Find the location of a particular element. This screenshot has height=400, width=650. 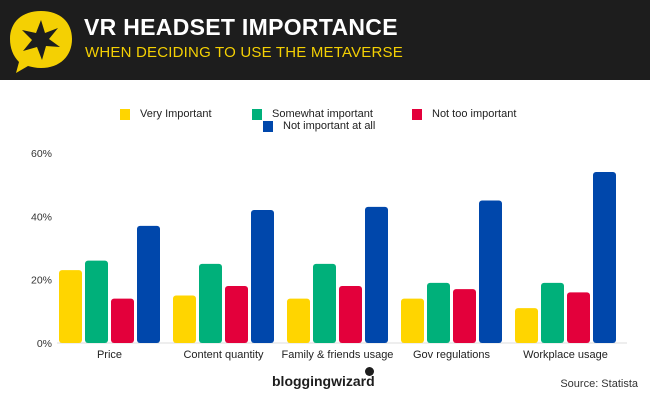

legend-label: Somewhat important is located at coordinates (322, 114).